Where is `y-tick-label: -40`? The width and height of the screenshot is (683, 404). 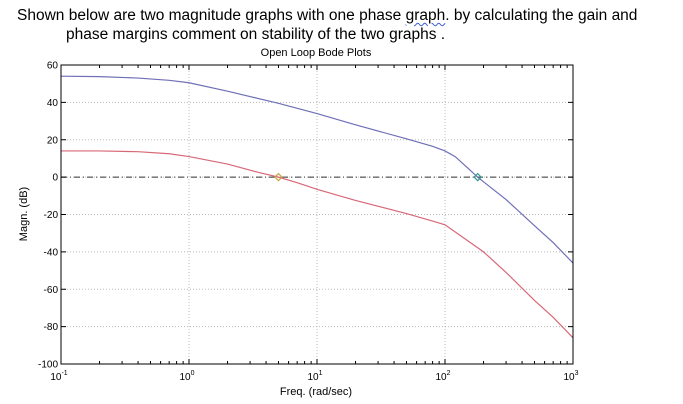
y-tick-label: -40 is located at coordinates (51, 252).